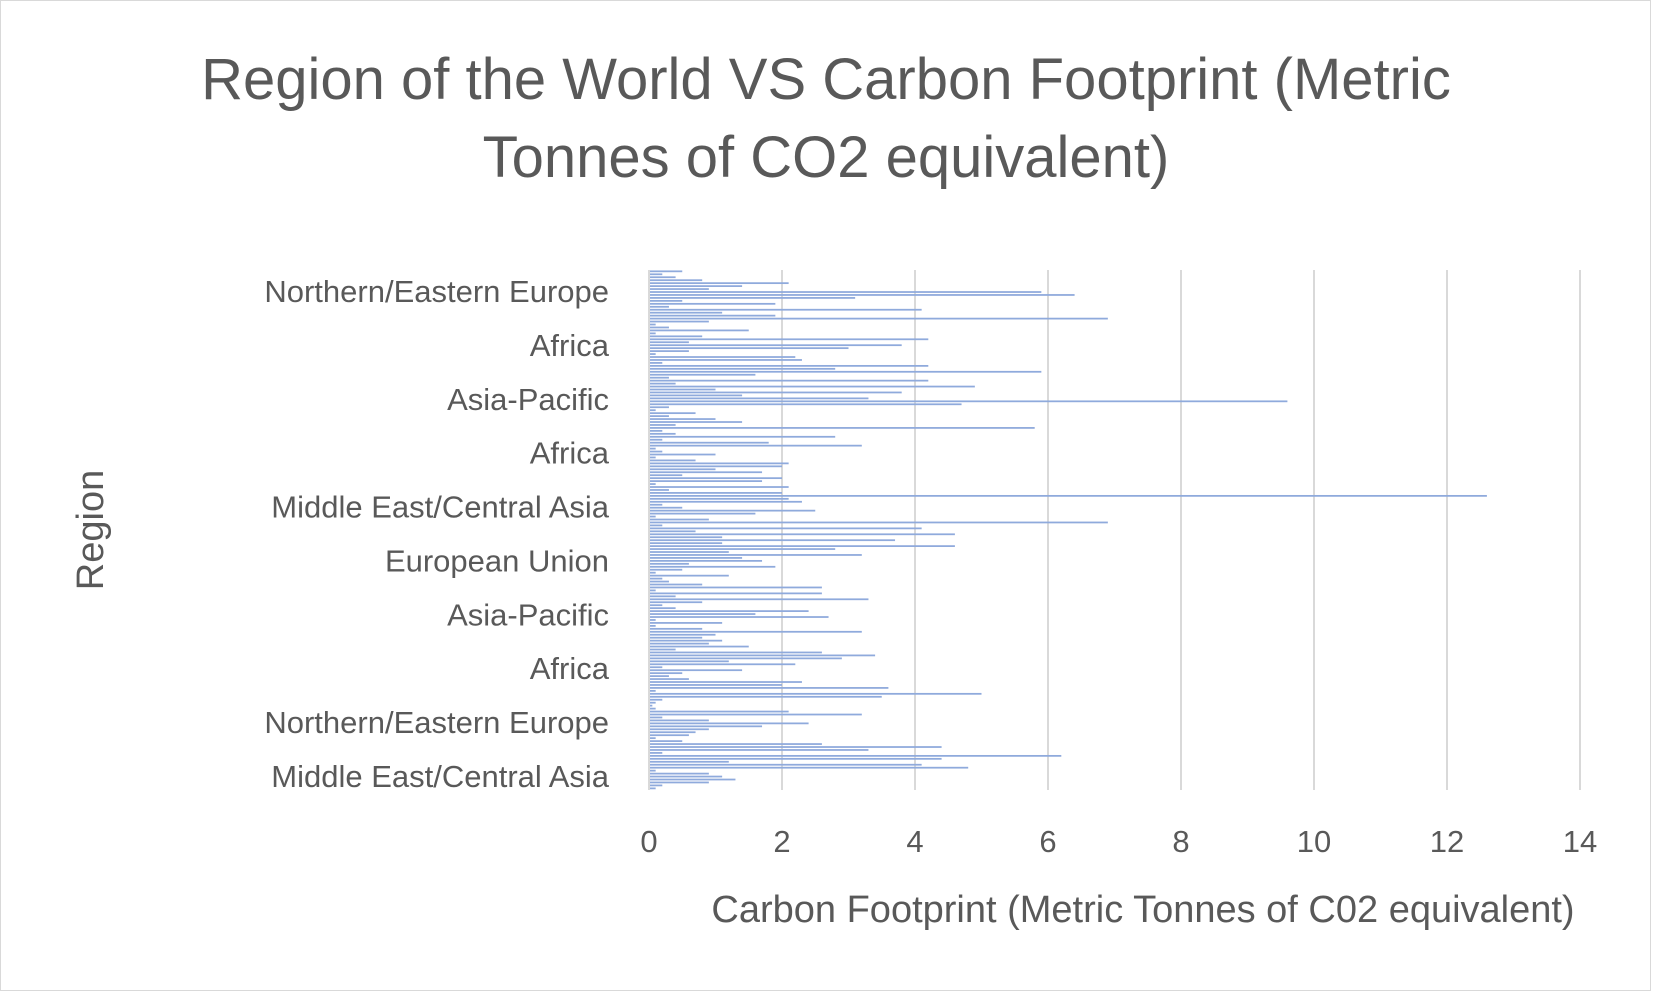 The image size is (1653, 993). I want to click on x-tick-label: 2, so click(781, 841).